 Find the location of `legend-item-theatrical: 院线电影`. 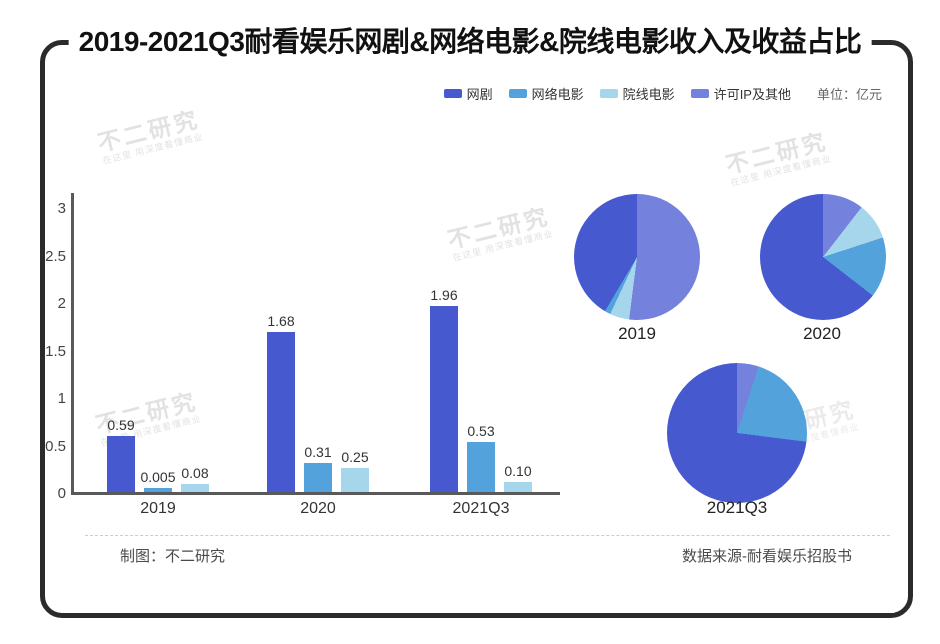

legend-item-theatrical: 院线电影 is located at coordinates (637, 93).